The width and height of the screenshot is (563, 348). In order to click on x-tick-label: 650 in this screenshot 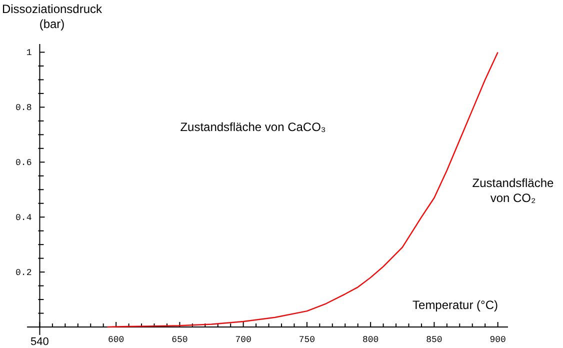, I will do `click(180, 340)`.